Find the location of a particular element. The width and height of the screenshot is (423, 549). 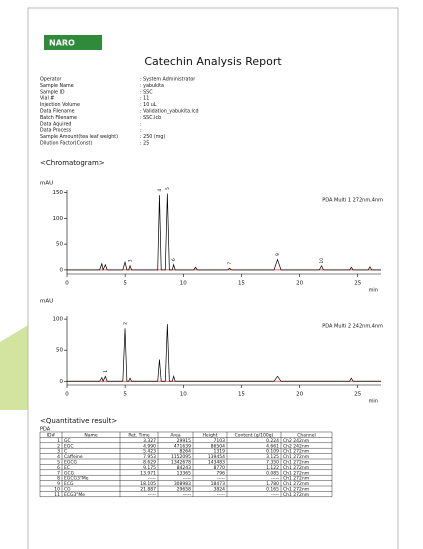

table-header: Content (g/100g) is located at coordinates (254, 436).